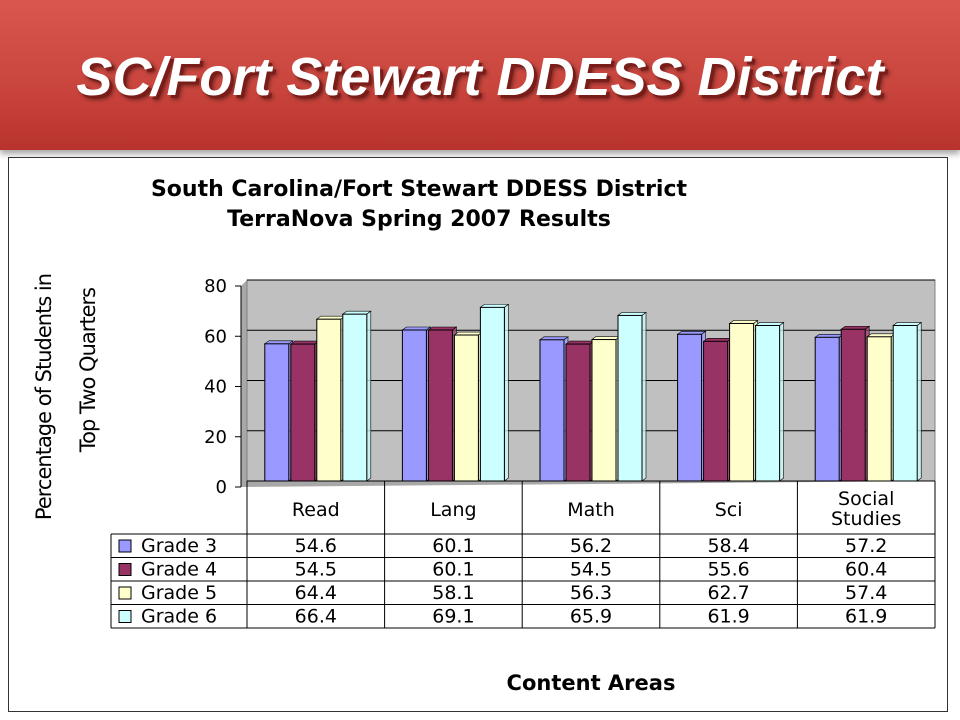 Image resolution: width=960 pixels, height=720 pixels. What do you see at coordinates (591, 683) in the screenshot?
I see `x-axis-label: Content Areas` at bounding box center [591, 683].